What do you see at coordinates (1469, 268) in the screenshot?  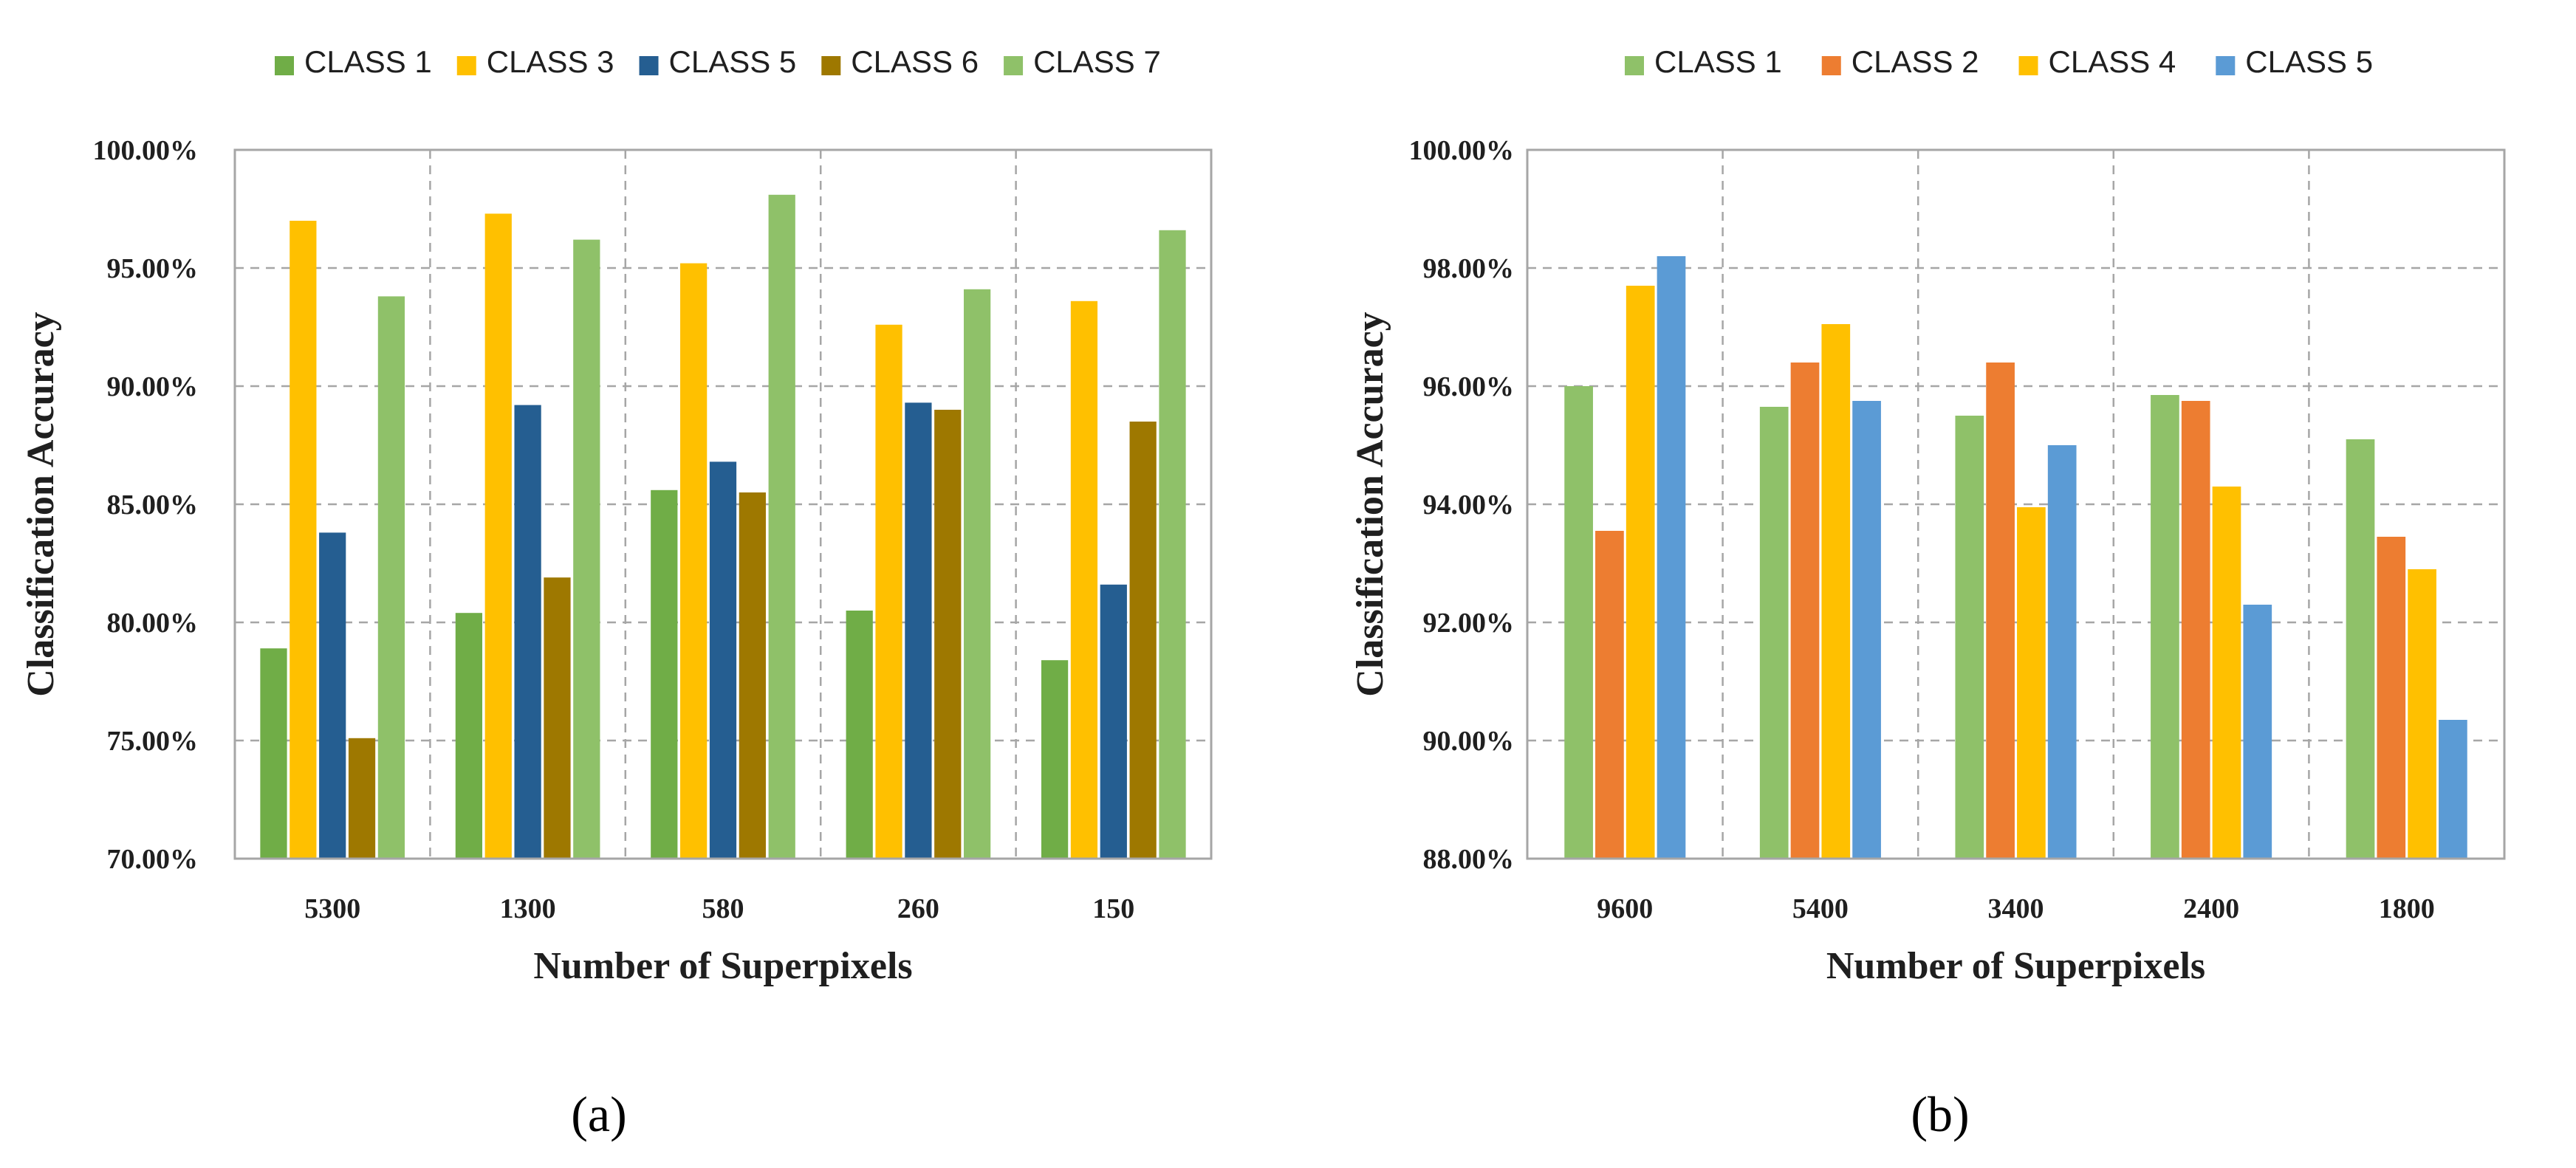 I see `b-ytick-label: 98.00%` at bounding box center [1469, 268].